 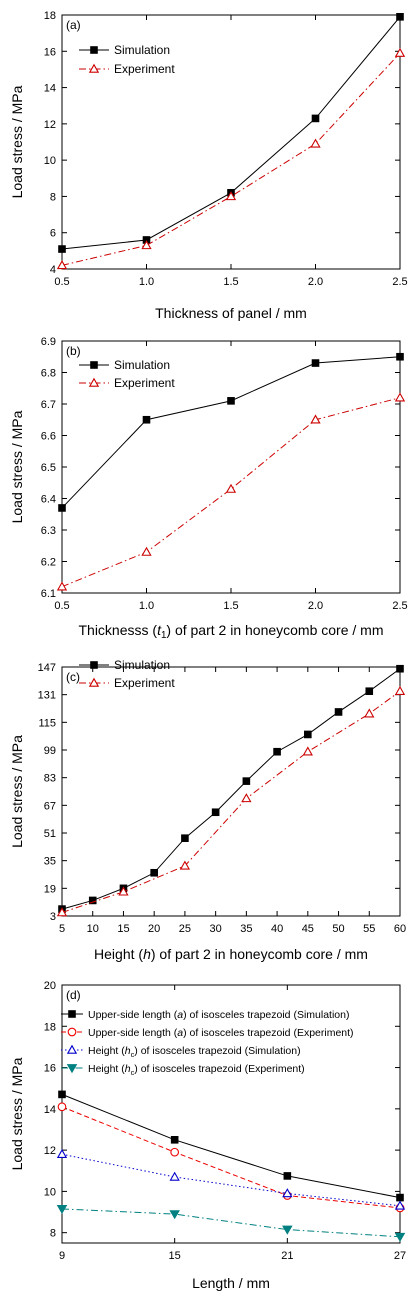 What do you see at coordinates (53, 917) in the screenshot?
I see `y-tick-label: 3` at bounding box center [53, 917].